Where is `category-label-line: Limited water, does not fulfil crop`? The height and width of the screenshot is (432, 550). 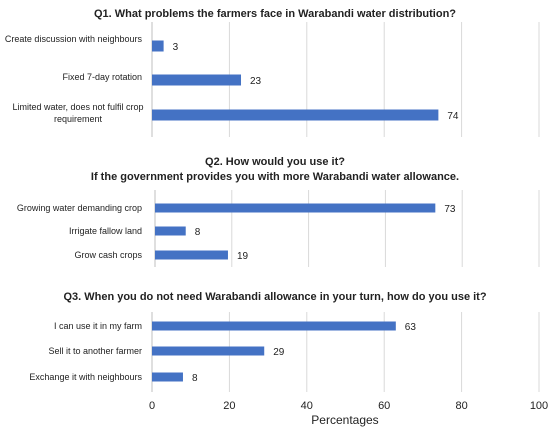 category-label-line: Limited water, does not fulfil crop is located at coordinates (77, 107).